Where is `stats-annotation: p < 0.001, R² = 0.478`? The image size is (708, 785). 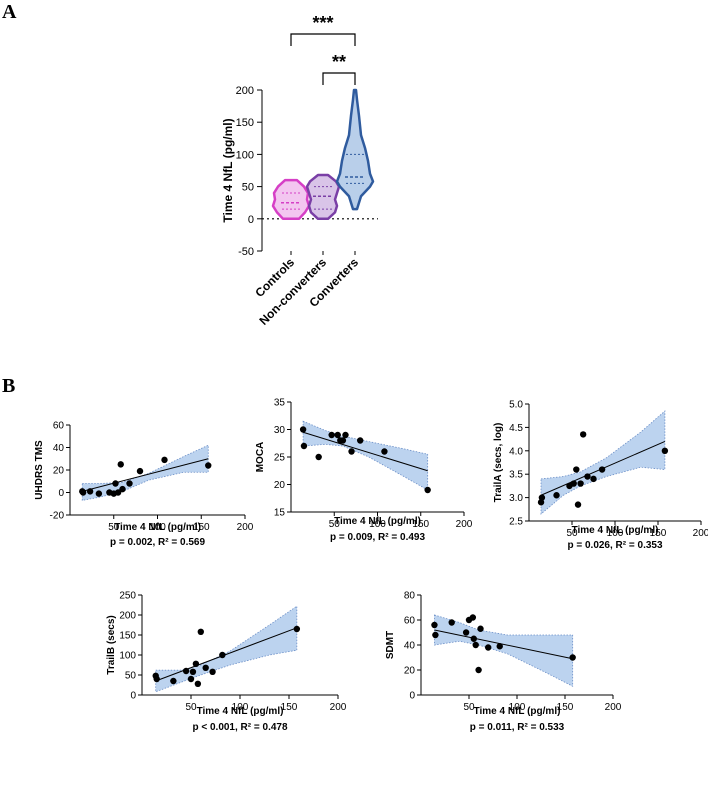
stats-annotation: p < 0.001, R² = 0.478 is located at coordinates (239, 727).